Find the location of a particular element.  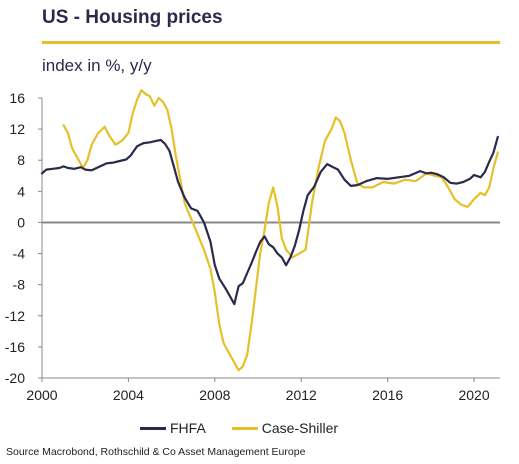

y-tick-label: 12 is located at coordinates (17, 129).